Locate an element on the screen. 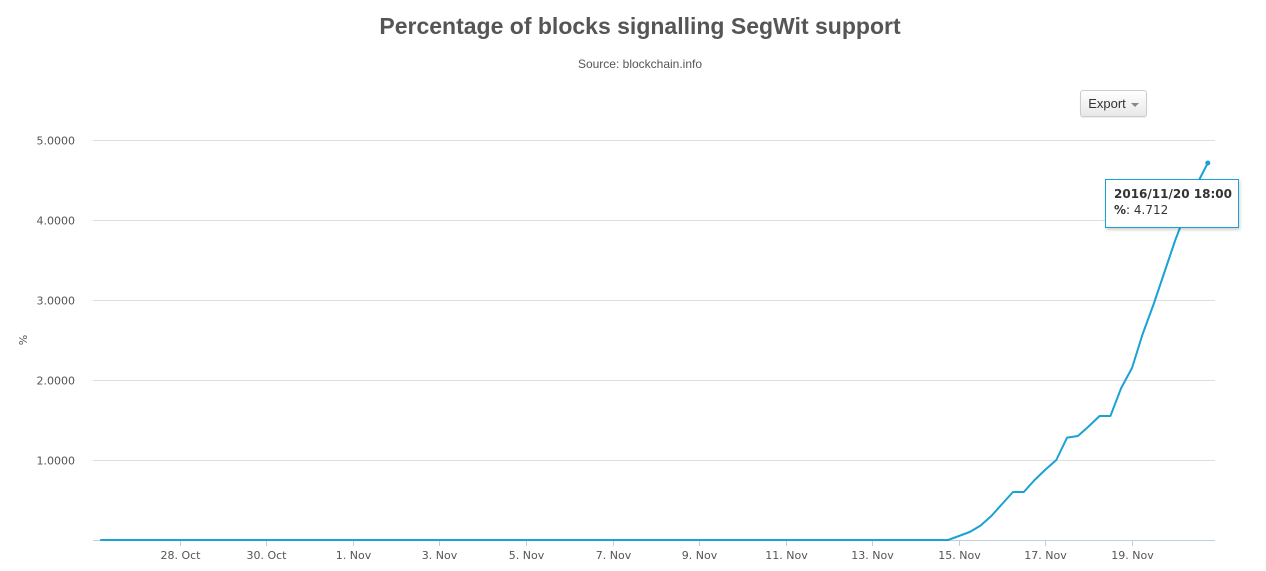 The image size is (1266, 571). x-tick-label: 7. Nov is located at coordinates (614, 555).